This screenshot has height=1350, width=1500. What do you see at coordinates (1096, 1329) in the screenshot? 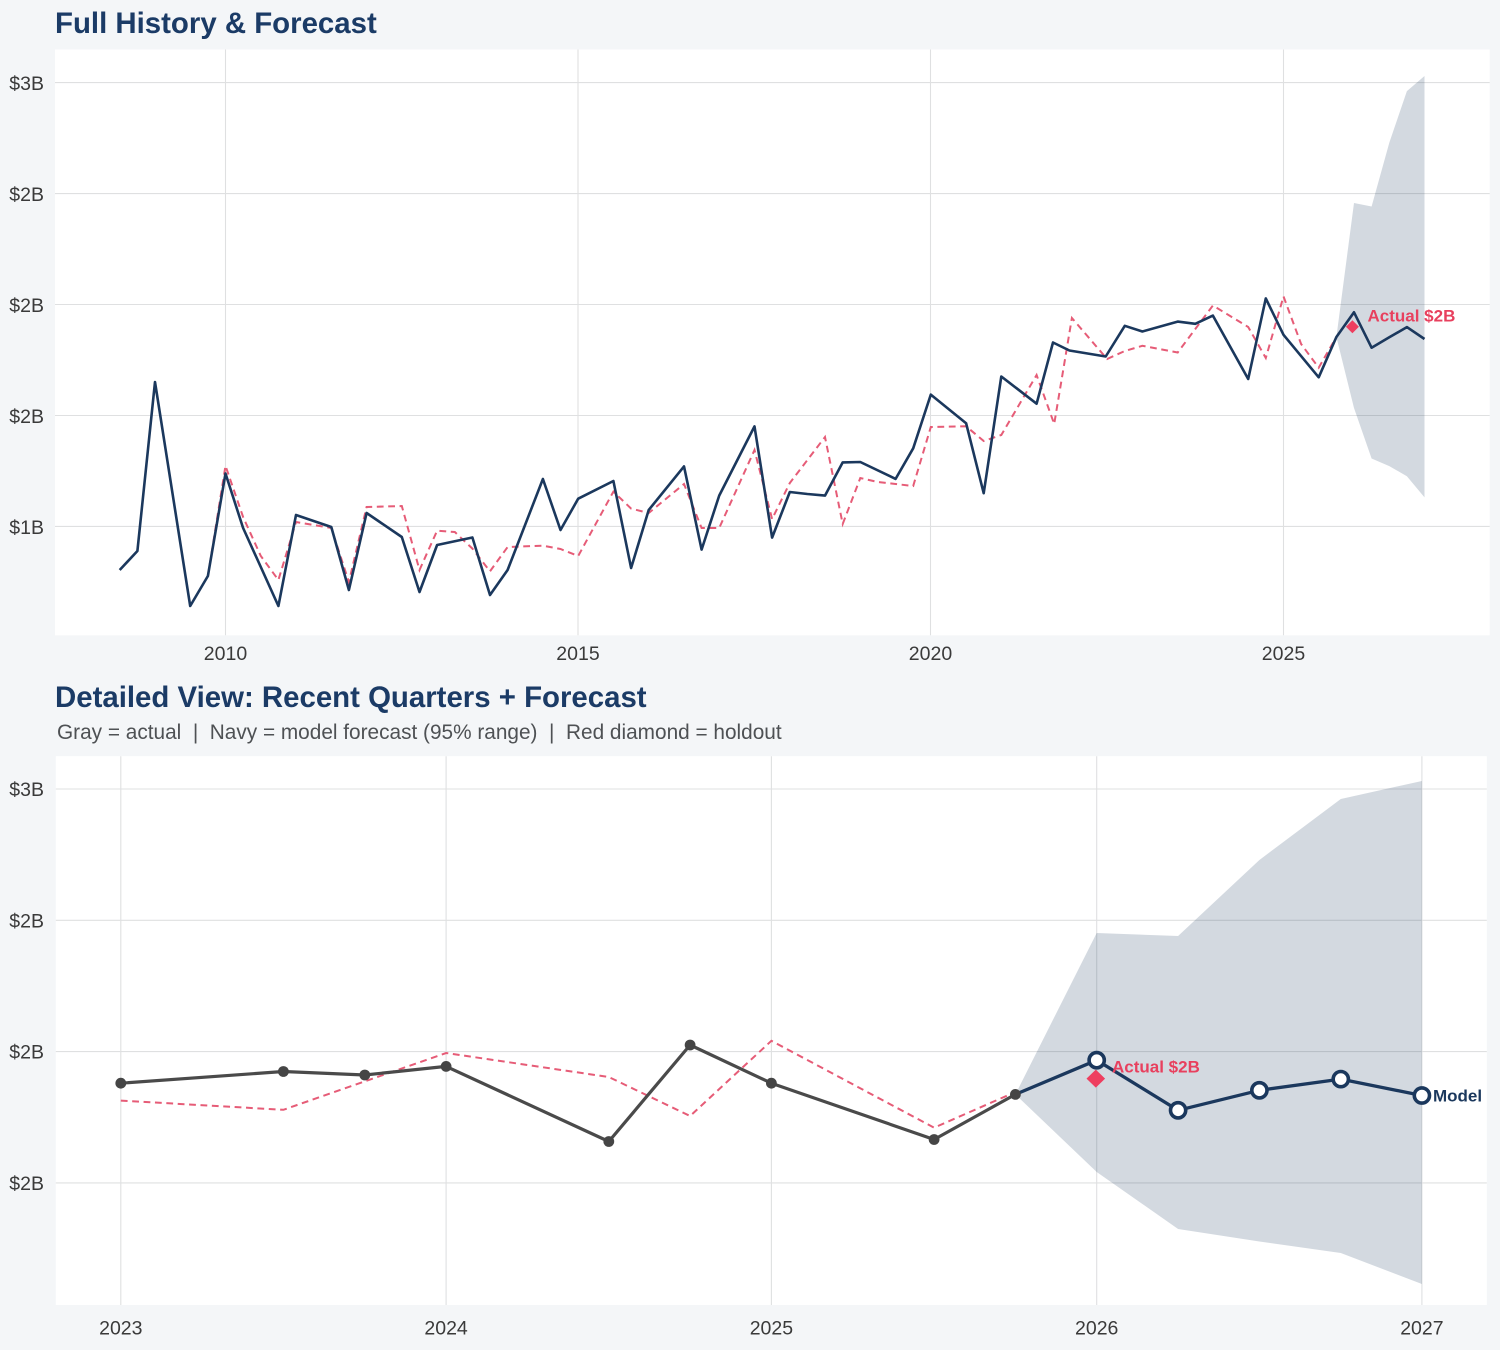
I see `svg-text: 2026` at bounding box center [1096, 1329].